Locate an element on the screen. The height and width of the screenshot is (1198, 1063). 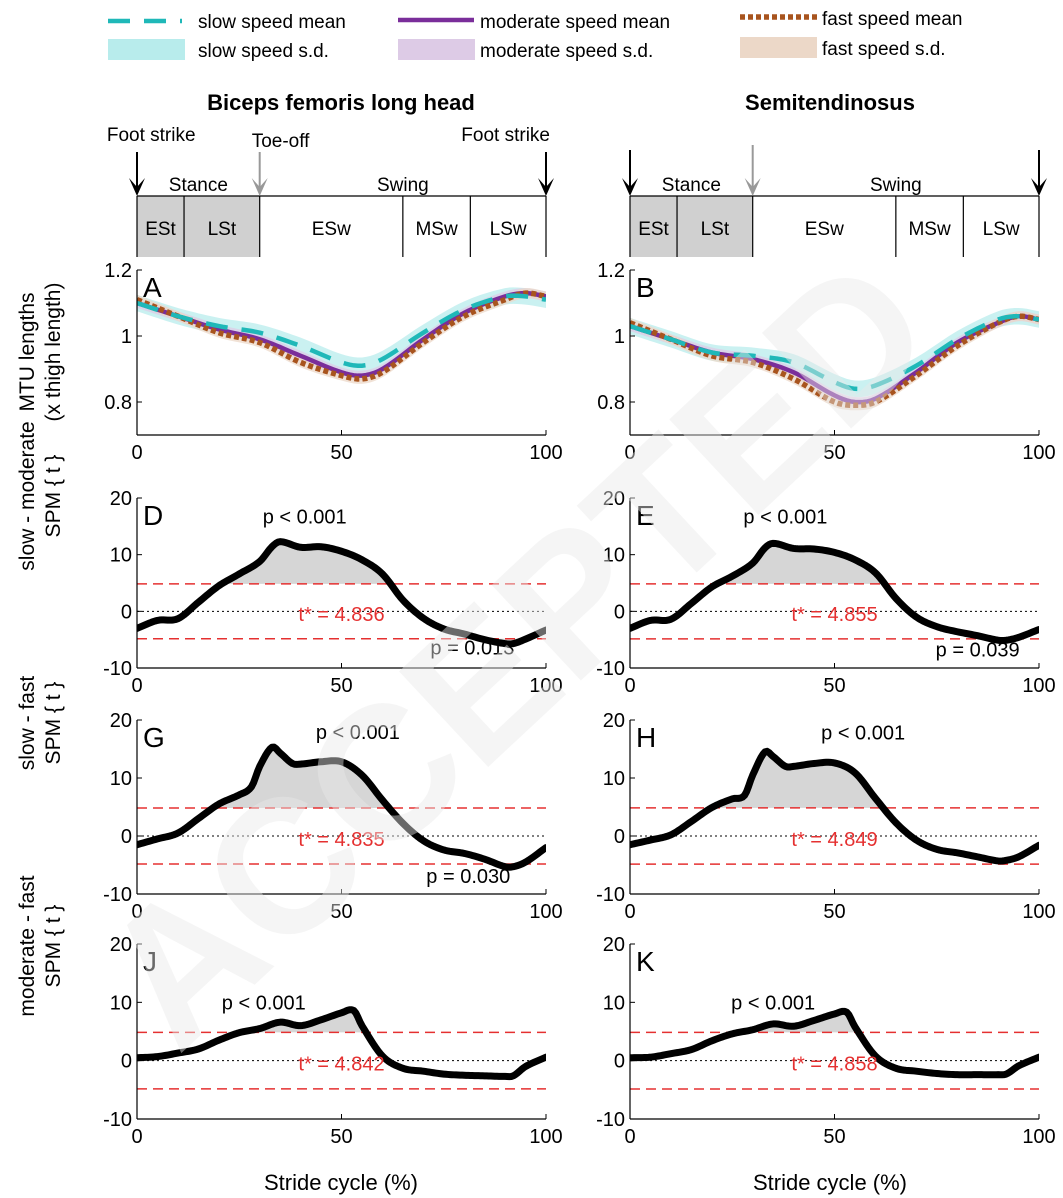
panel-label: G is located at coordinates (154, 737).